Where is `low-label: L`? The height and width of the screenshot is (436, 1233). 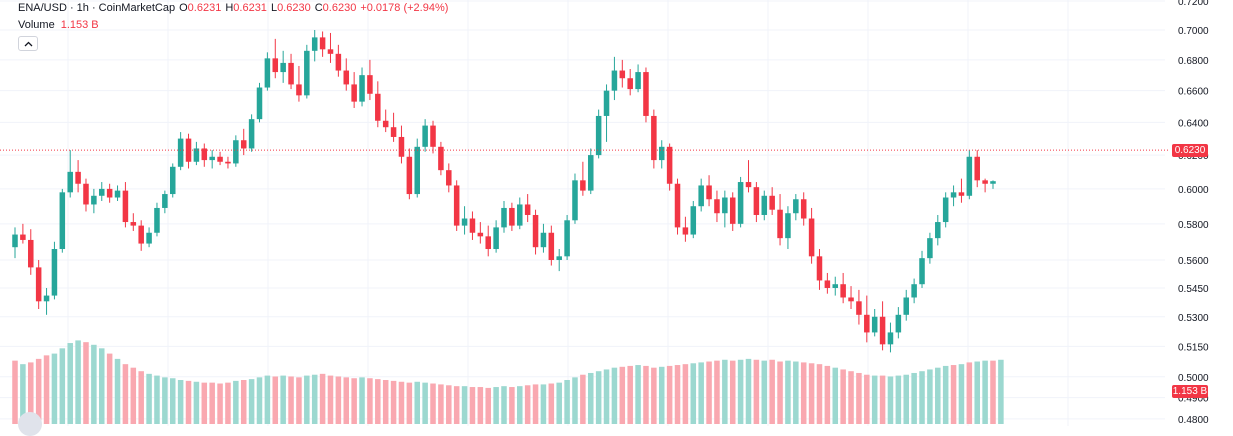 low-label: L is located at coordinates (274, 8).